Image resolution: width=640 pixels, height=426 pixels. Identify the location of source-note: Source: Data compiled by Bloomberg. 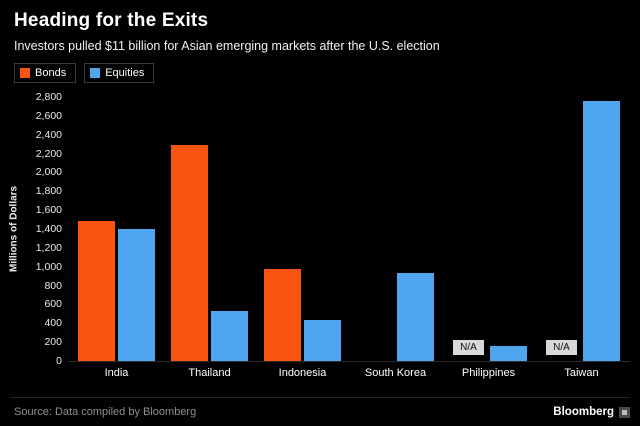
(105, 412).